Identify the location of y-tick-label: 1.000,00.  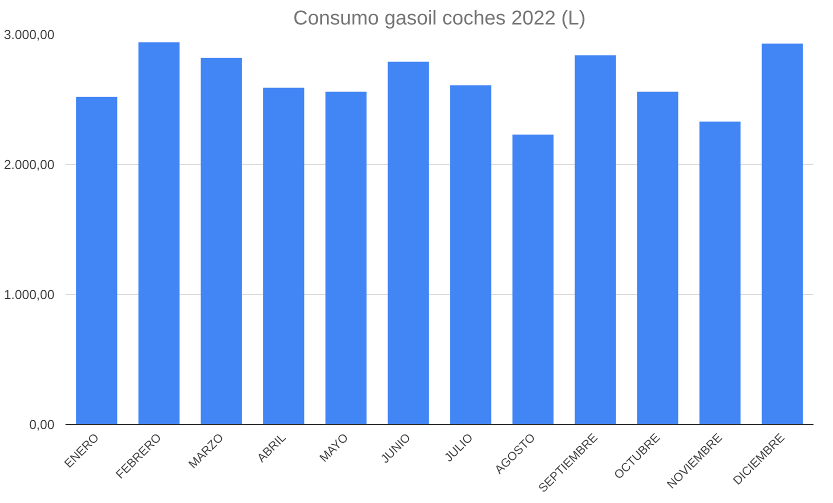
(29, 294).